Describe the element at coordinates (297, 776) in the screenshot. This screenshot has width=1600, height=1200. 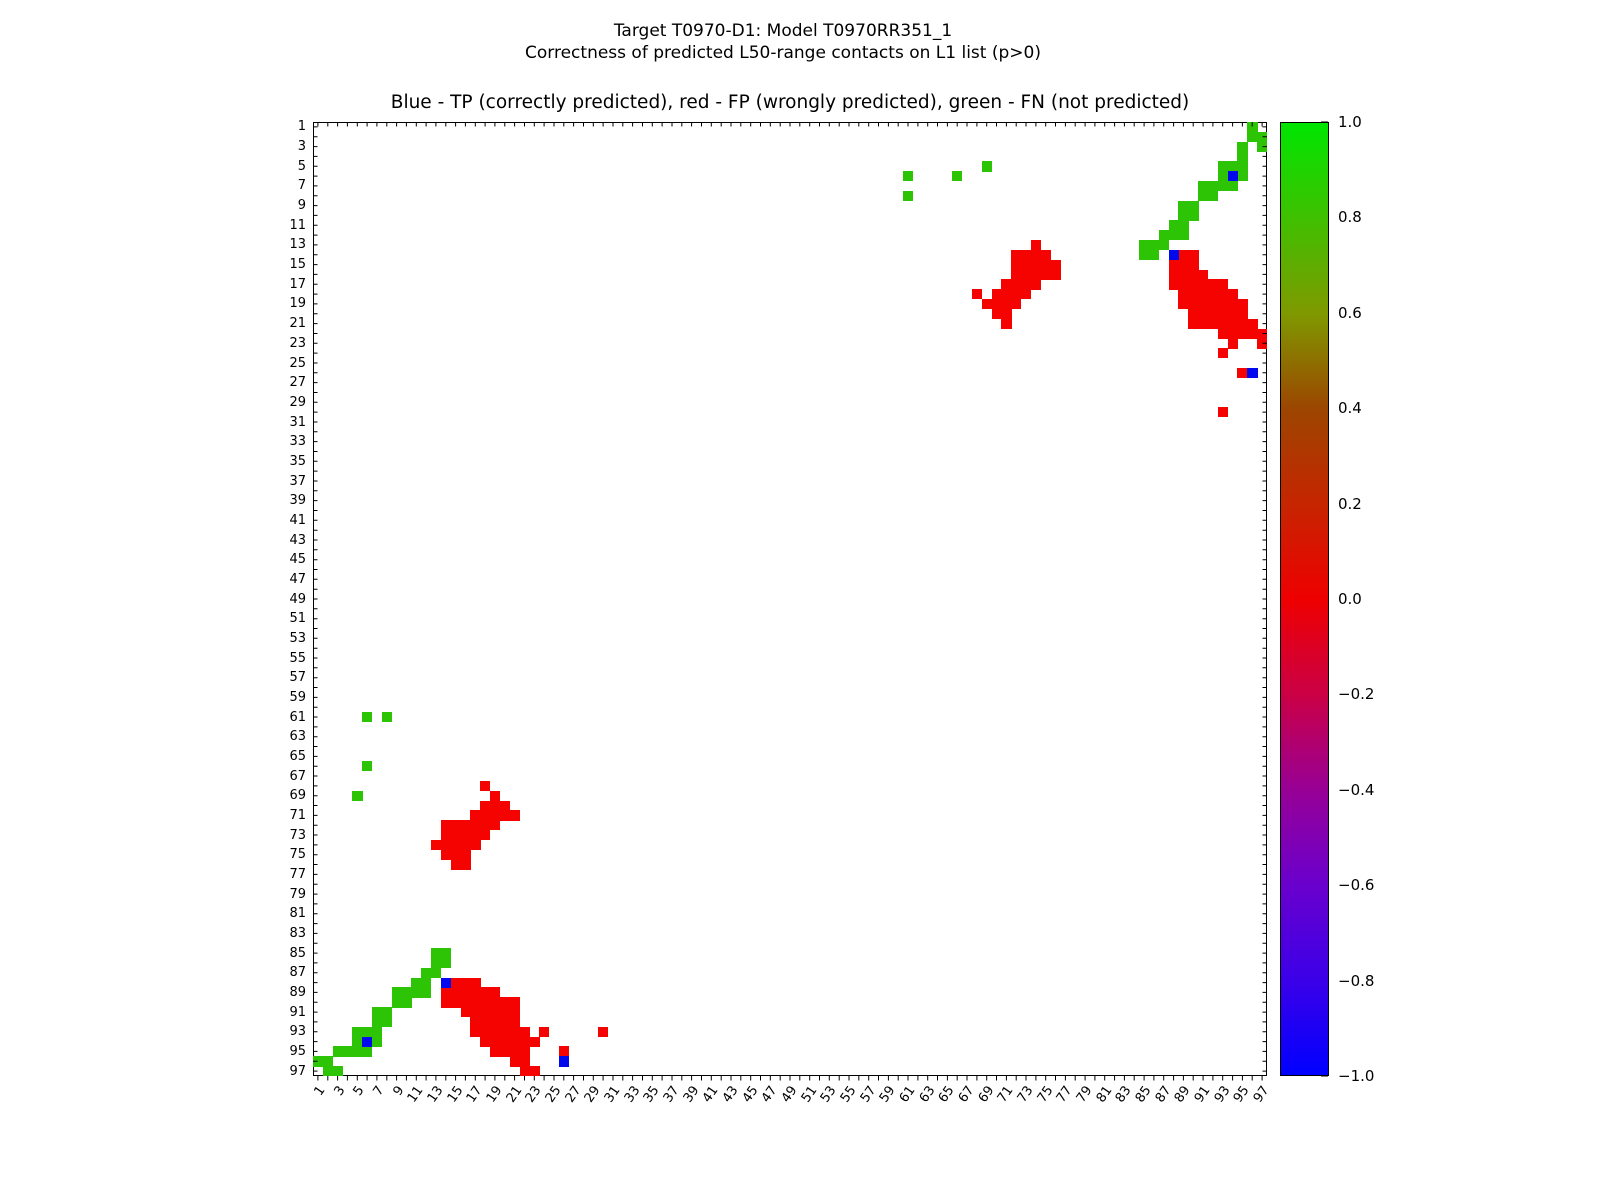
I see `y-tick-label: 67` at that location.